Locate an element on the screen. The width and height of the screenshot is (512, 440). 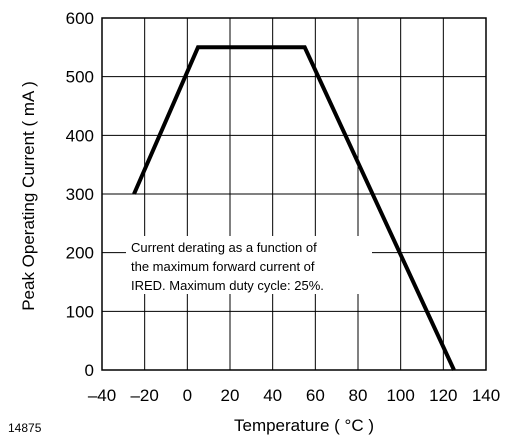
y-tick-label: 100 is located at coordinates (80, 311).